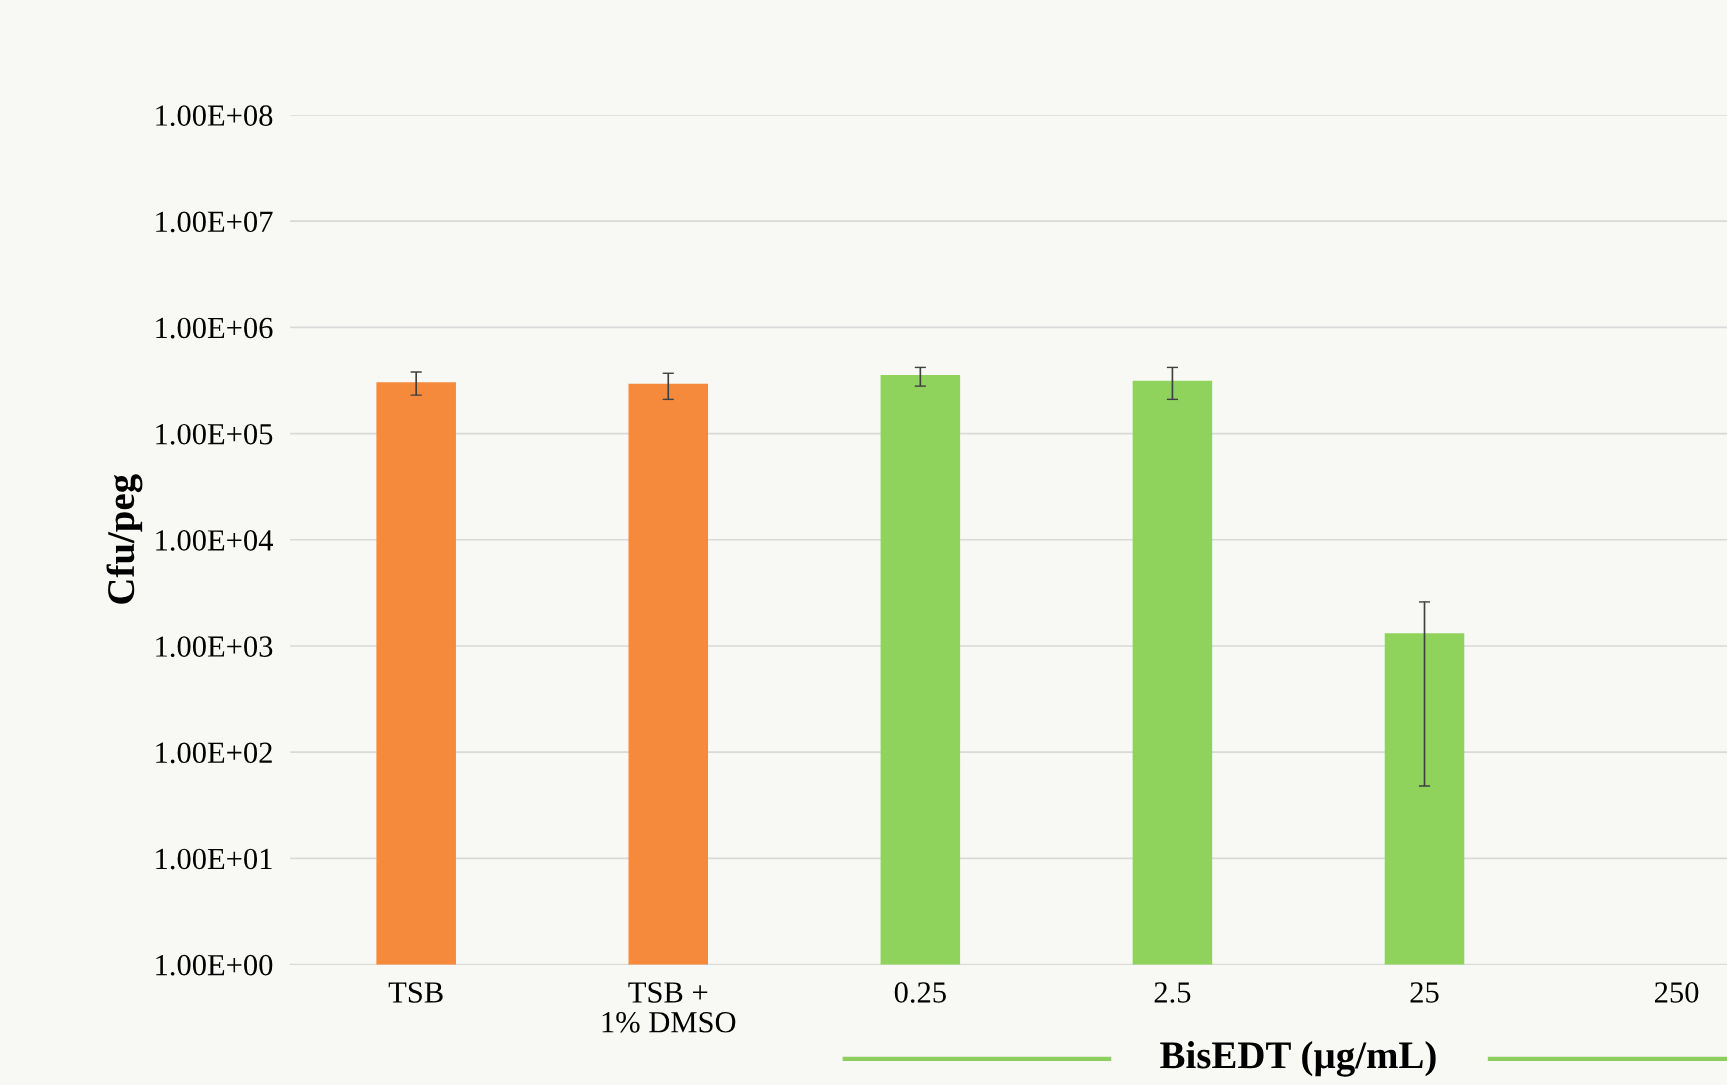  Describe the element at coordinates (1298, 1059) in the screenshot. I see `x-axis-title: BisEDT (µg/mL)` at that location.